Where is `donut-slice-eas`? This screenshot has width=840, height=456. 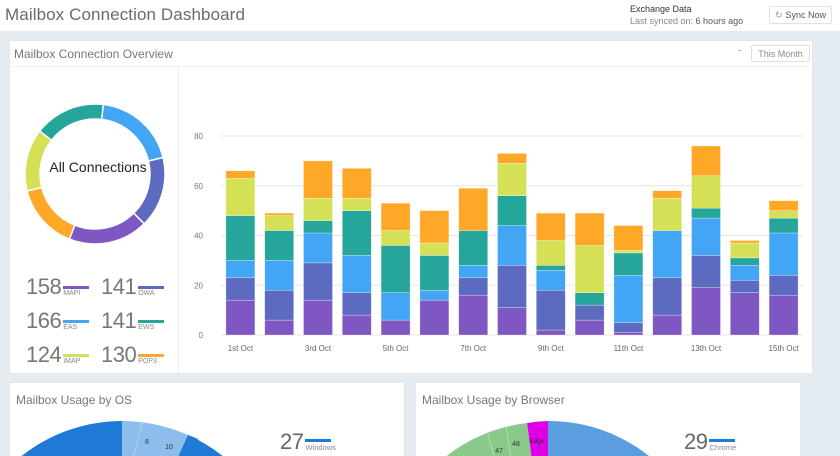
donut-slice-eas is located at coordinates (132, 132).